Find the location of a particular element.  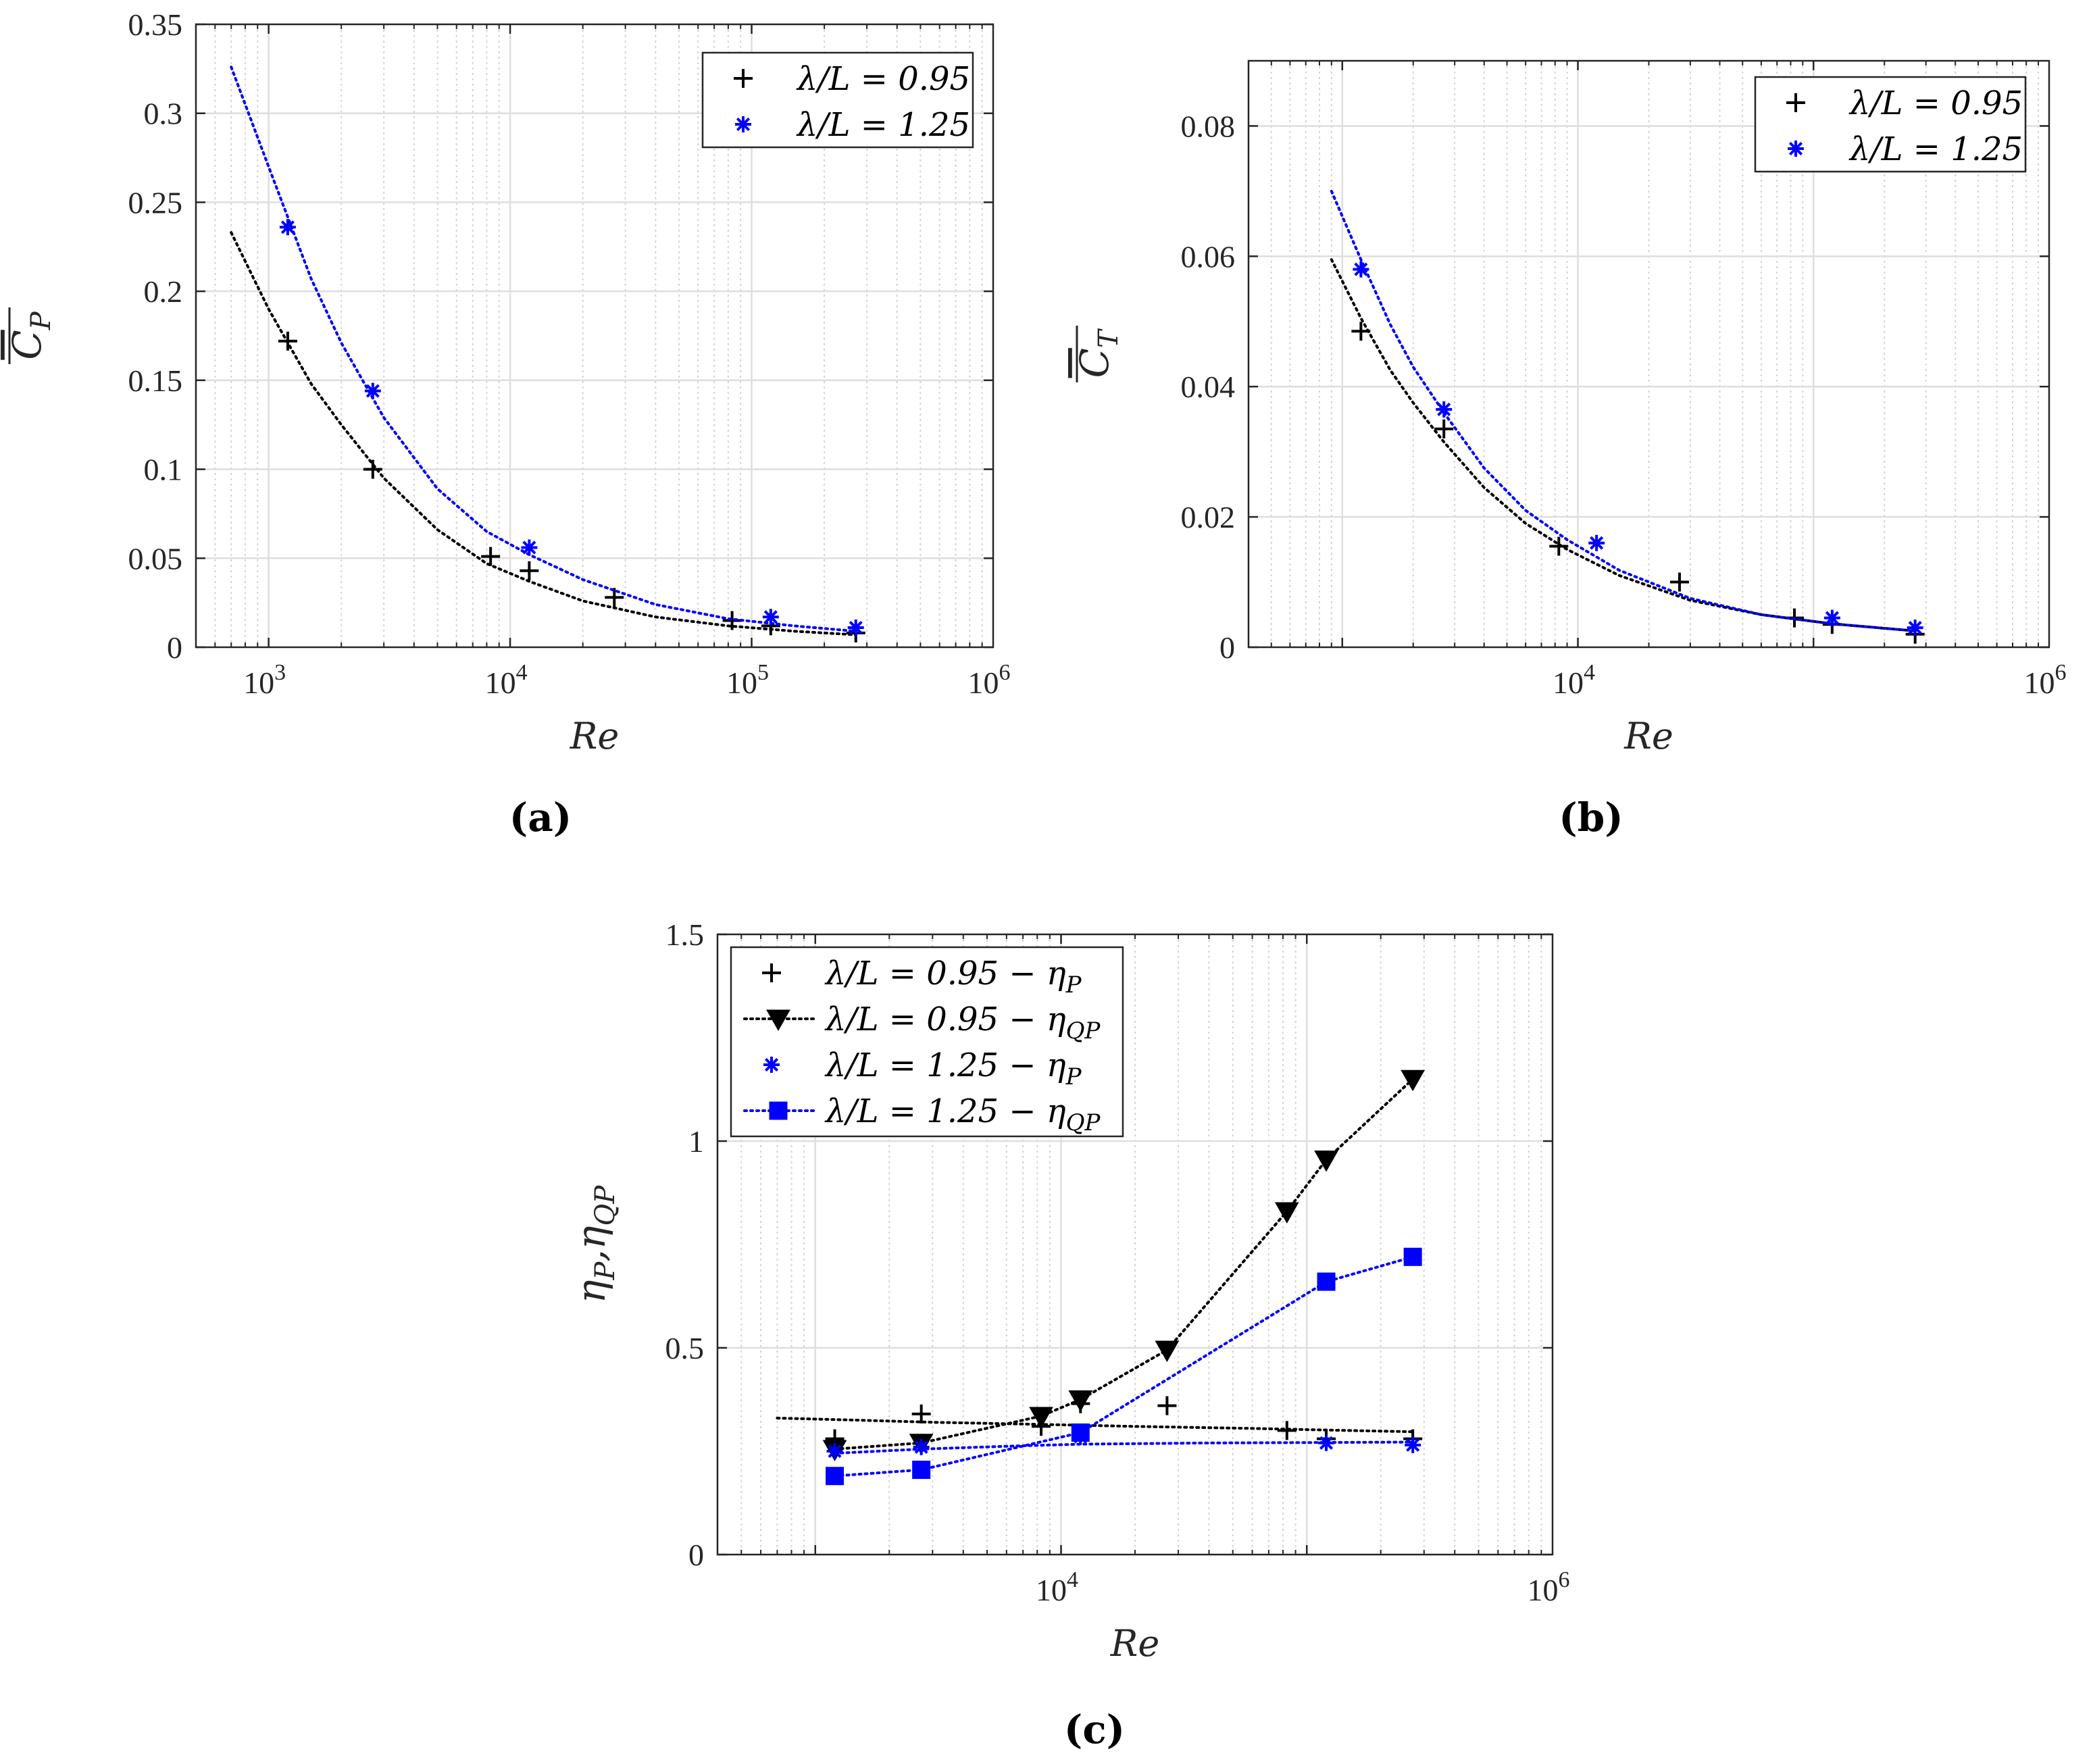

x-tick-label: 10³ is located at coordinates (264, 680).